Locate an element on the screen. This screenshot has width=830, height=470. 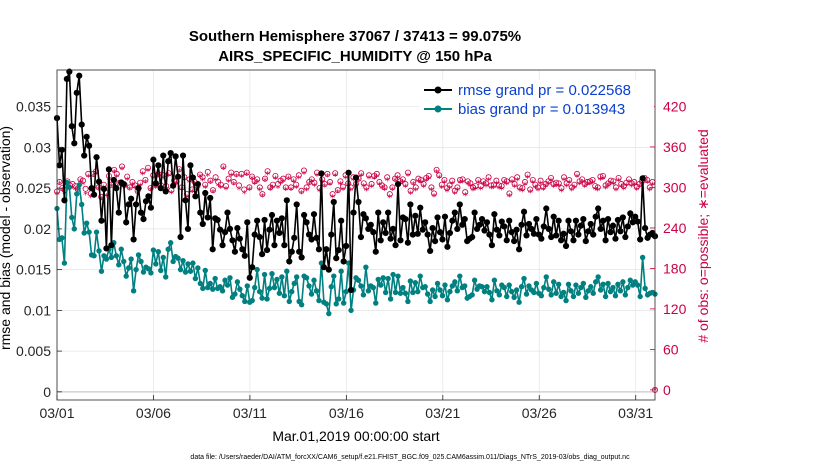
y-axis-ticks: 0 0.005 0.01 0.015 0.02 0.025 0.03 0.035 is located at coordinates (39, 249).